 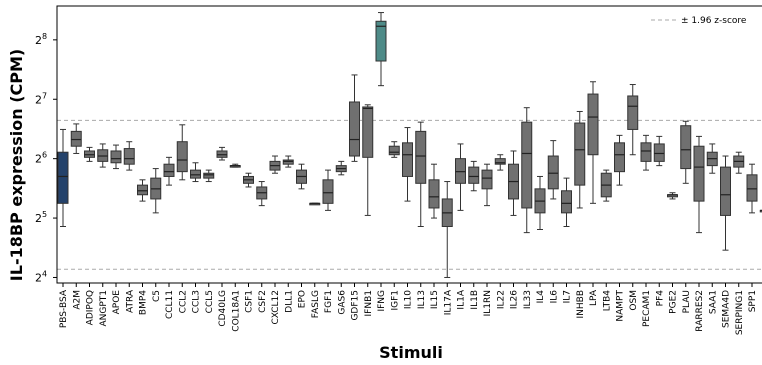 What do you see at coordinates (674, 302) in the screenshot?
I see `x-tick-label: PGE2` at bounding box center [674, 302].